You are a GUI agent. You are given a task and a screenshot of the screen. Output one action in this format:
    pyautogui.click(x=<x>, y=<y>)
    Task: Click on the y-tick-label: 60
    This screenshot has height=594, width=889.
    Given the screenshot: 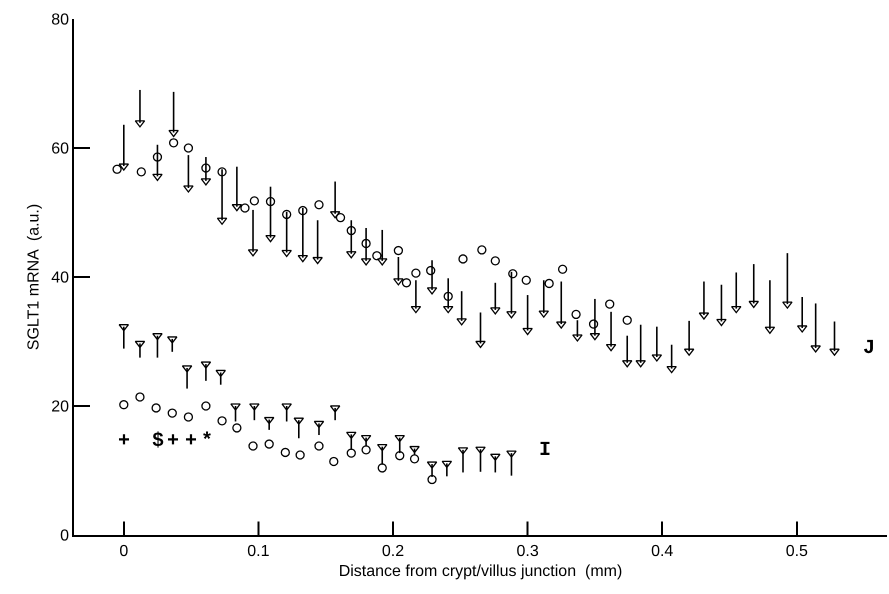 What is the action you would take?
    pyautogui.click(x=60, y=149)
    